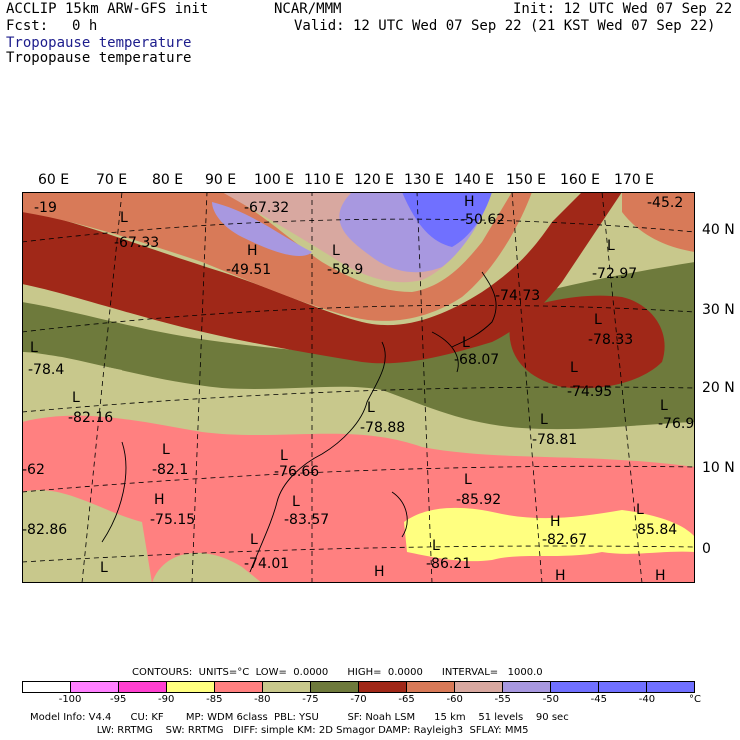 The width and height of the screenshot is (740, 740). I want to click on lon-label: 140 E, so click(474, 180).